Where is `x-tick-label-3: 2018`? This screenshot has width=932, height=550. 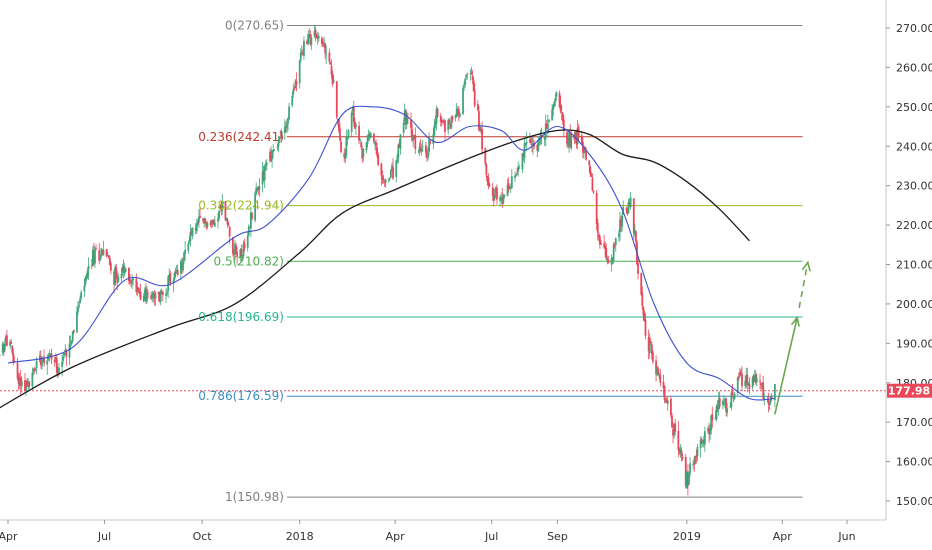 x-tick-label-3: 2018 is located at coordinates (300, 536).